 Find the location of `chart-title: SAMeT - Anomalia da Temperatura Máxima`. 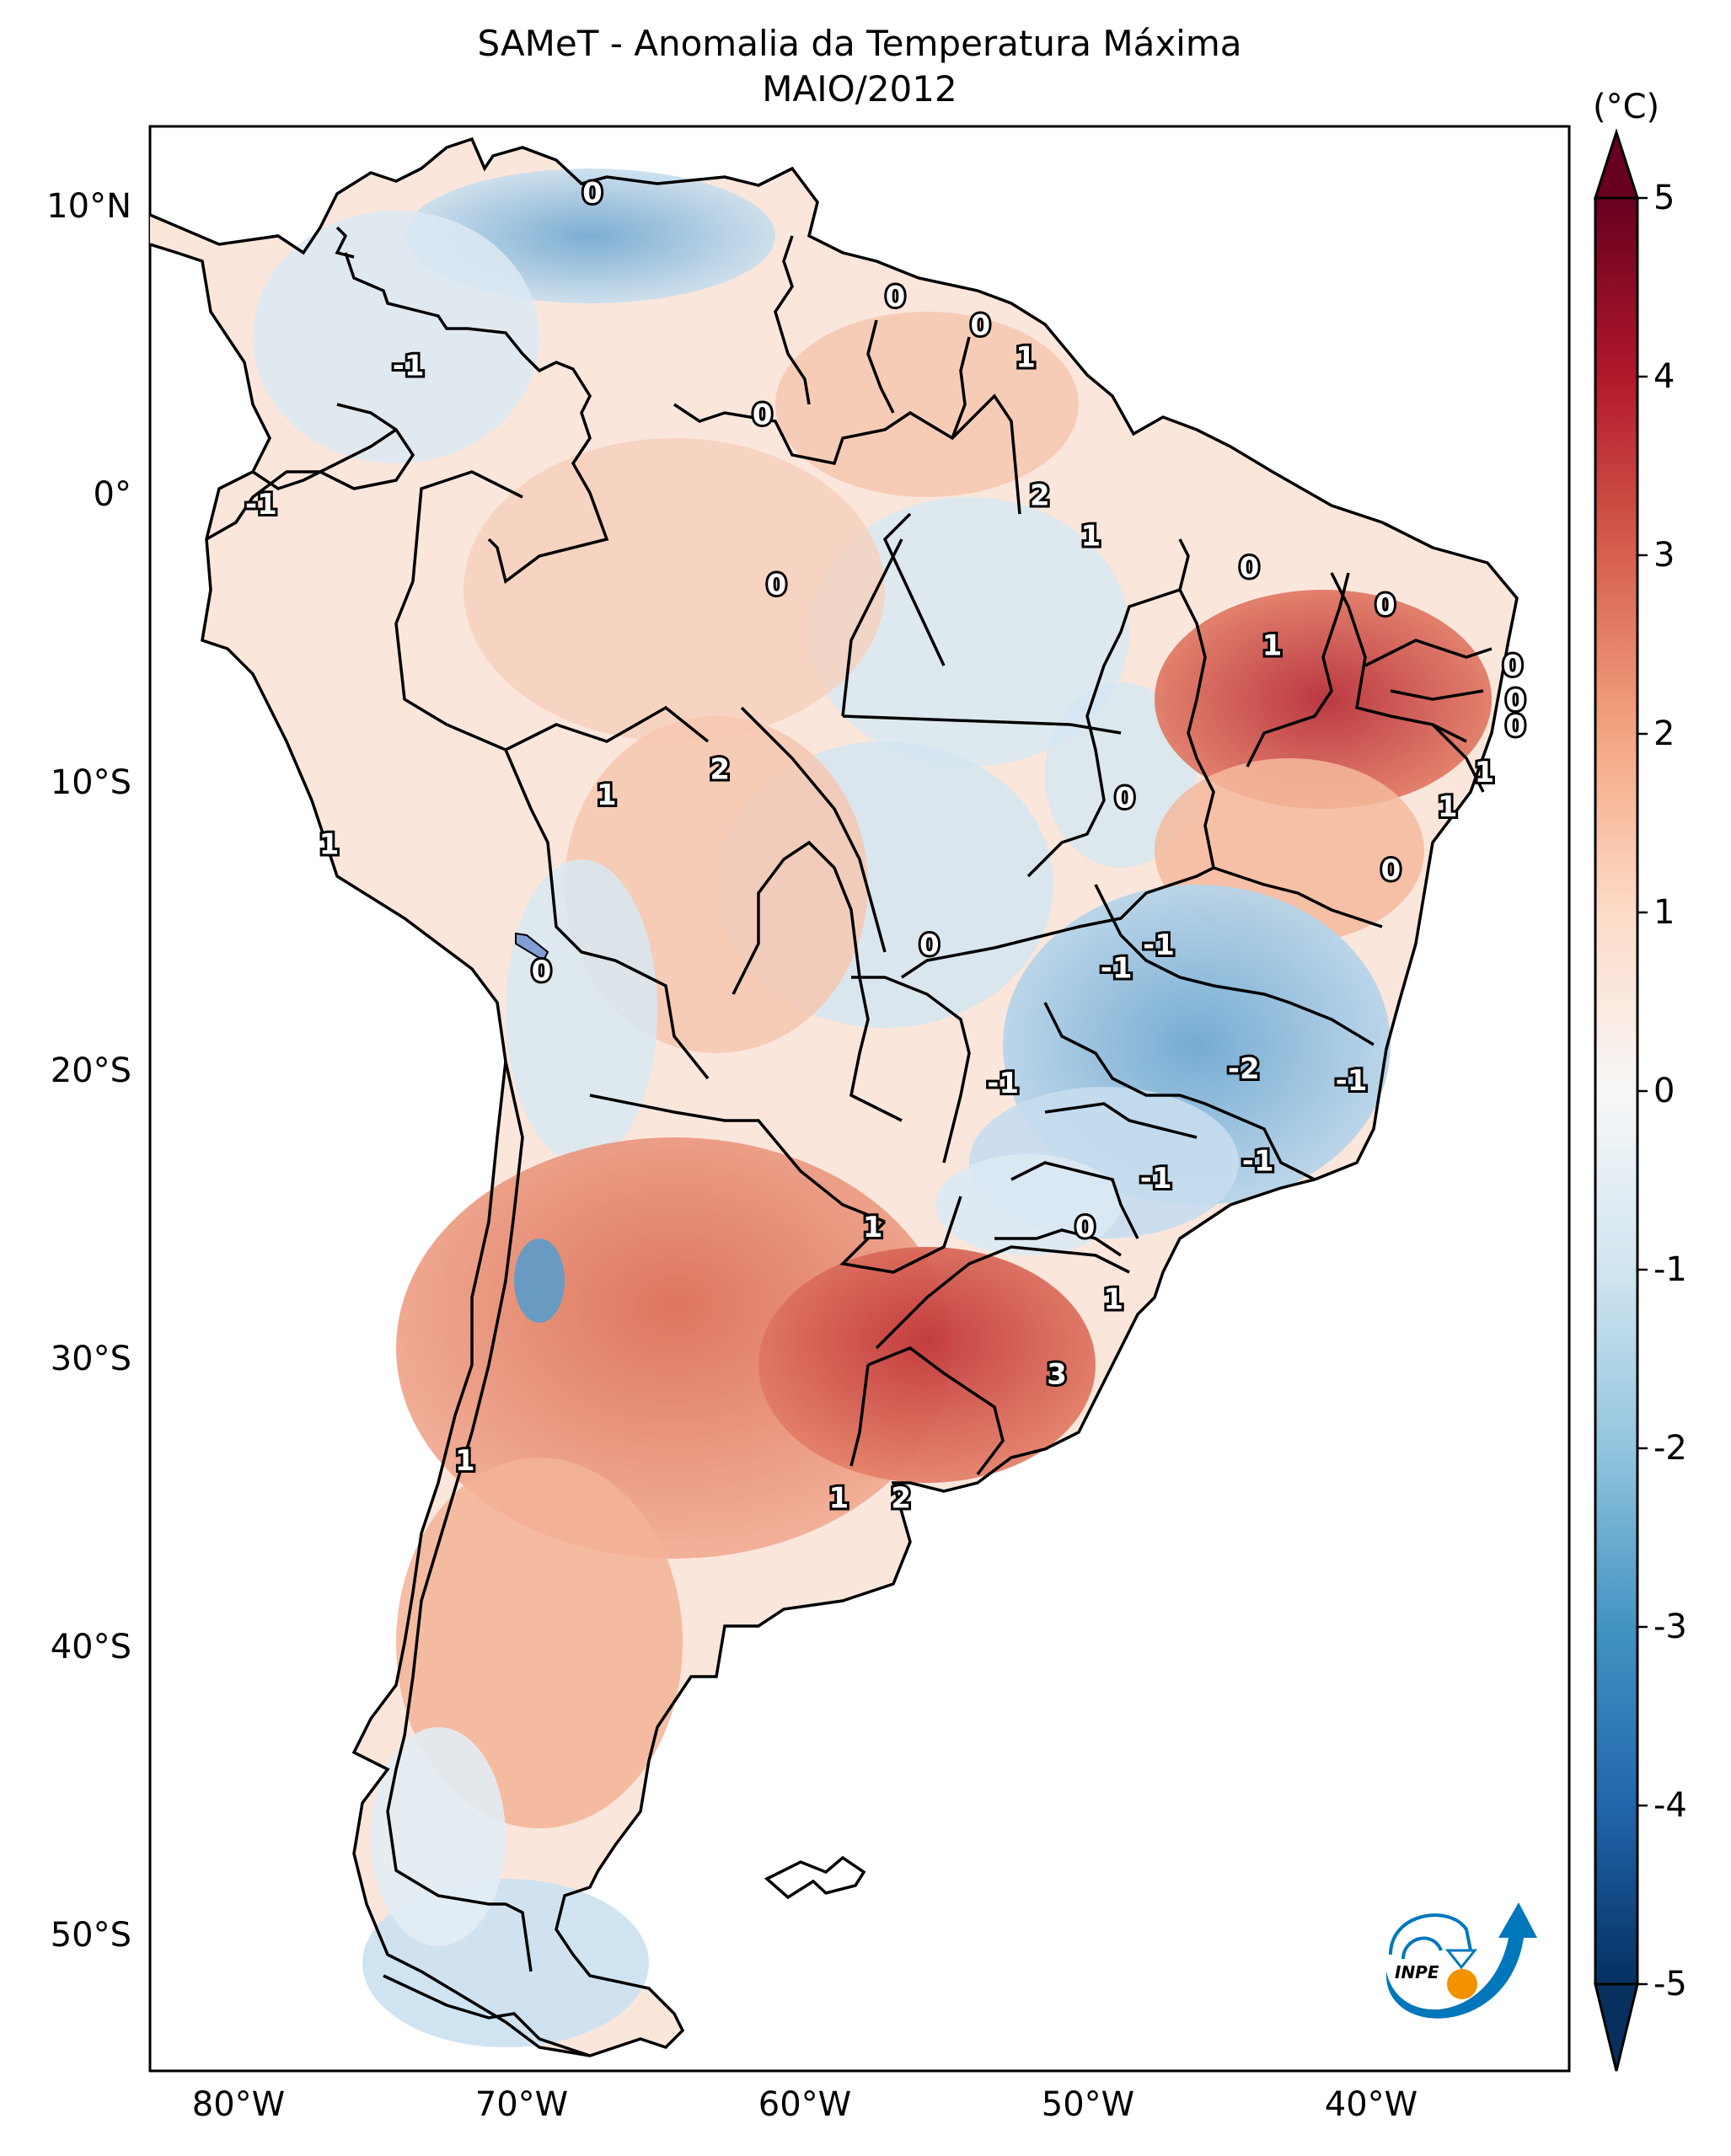

chart-title: SAMeT - Anomalia da Temperatura Máxima is located at coordinates (859, 43).